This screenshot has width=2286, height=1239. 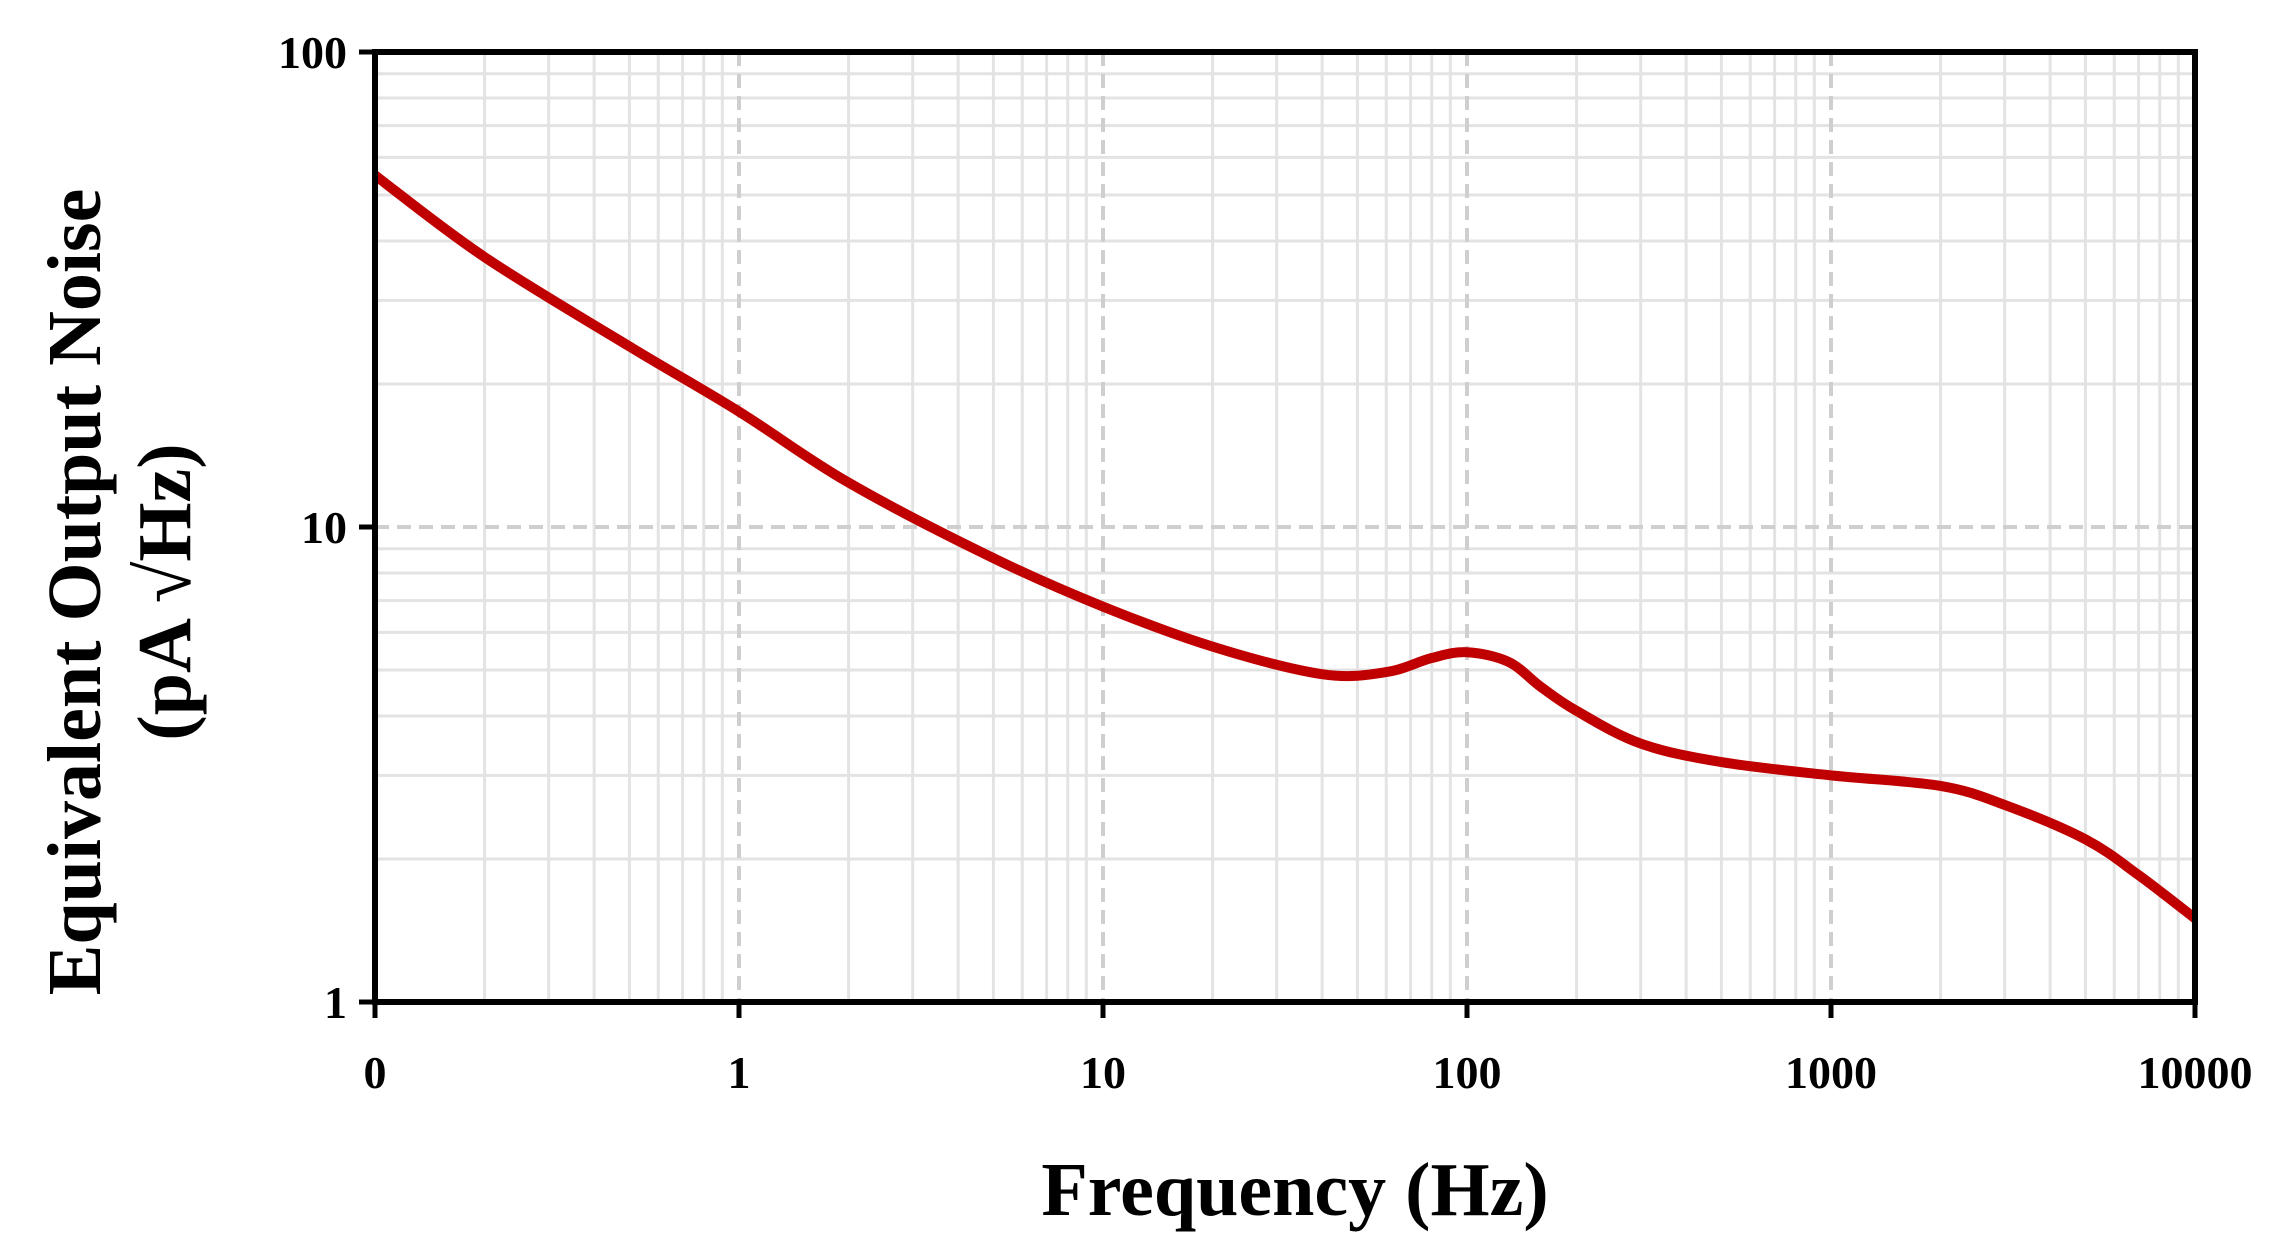 I want to click on y-axis-title-line2: (pA √Hz), so click(x=165, y=591).